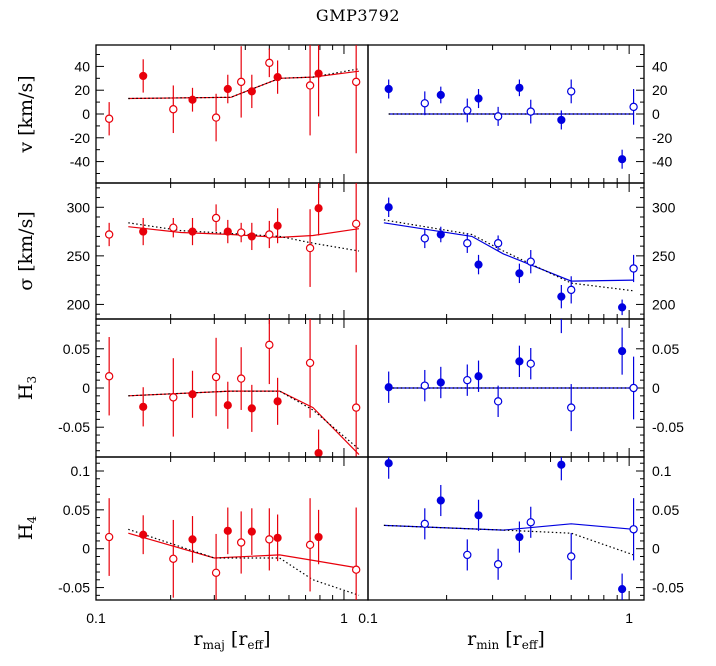 The height and width of the screenshot is (666, 716). What do you see at coordinates (79, 207) in the screenshot?
I see `y-tick-label: 300` at bounding box center [79, 207].